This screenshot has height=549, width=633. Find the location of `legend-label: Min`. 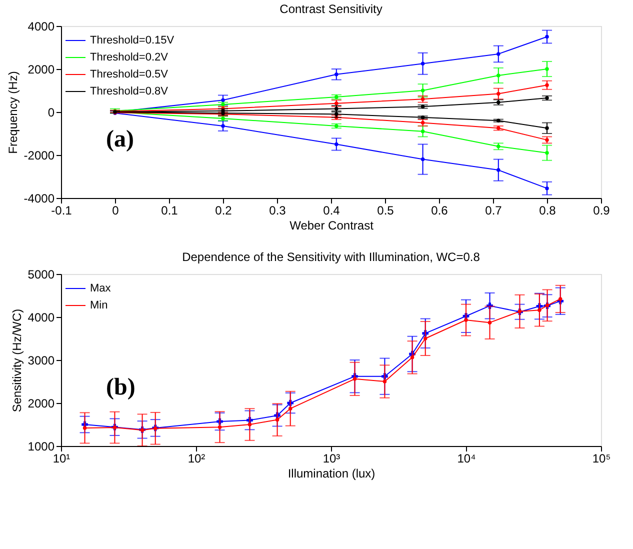

legend-label: Min is located at coordinates (99, 306).